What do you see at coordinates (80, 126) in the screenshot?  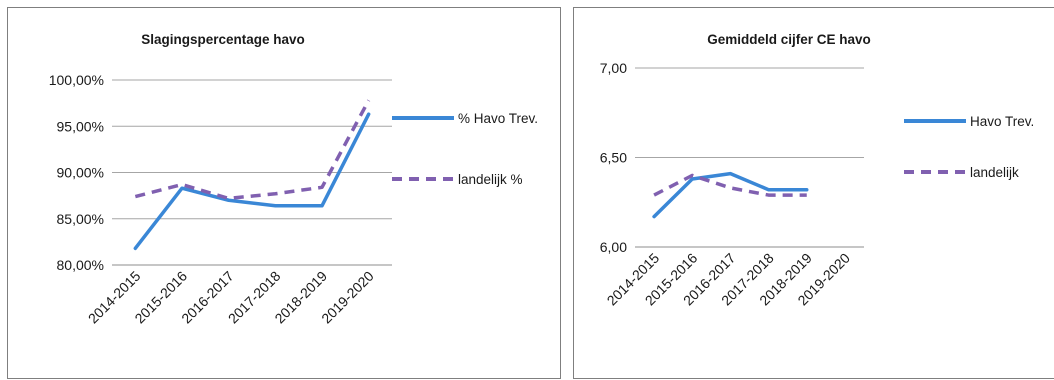 I see `y-tick-label: 95,00%` at bounding box center [80, 126].